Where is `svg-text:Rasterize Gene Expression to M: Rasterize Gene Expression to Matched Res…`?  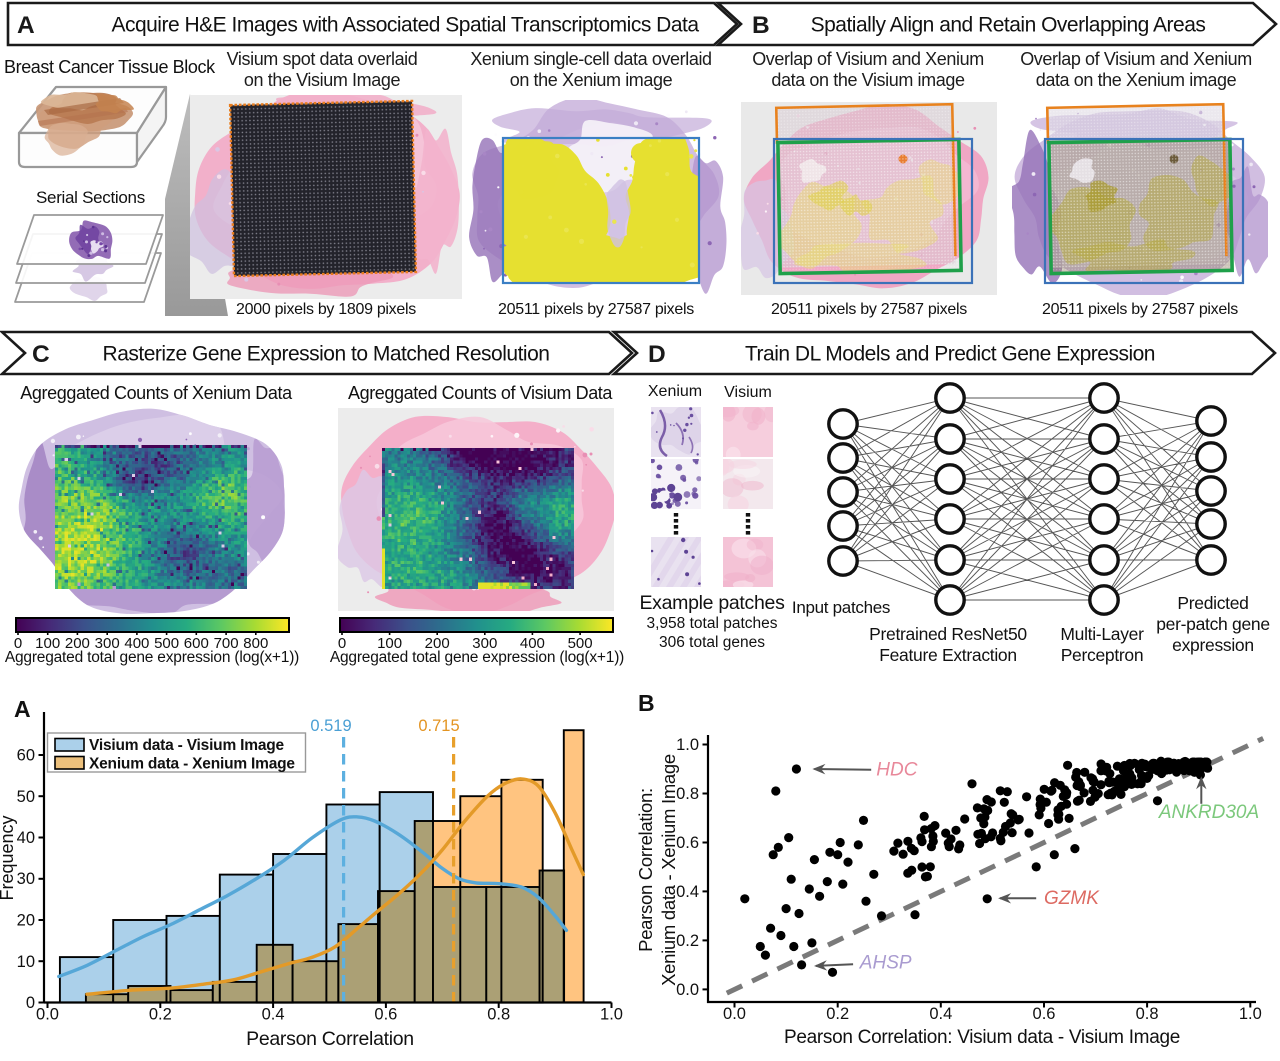 svg-text:Rasterize Gene Expression to M: Rasterize Gene Expression to Matched Res… is located at coordinates (326, 354).